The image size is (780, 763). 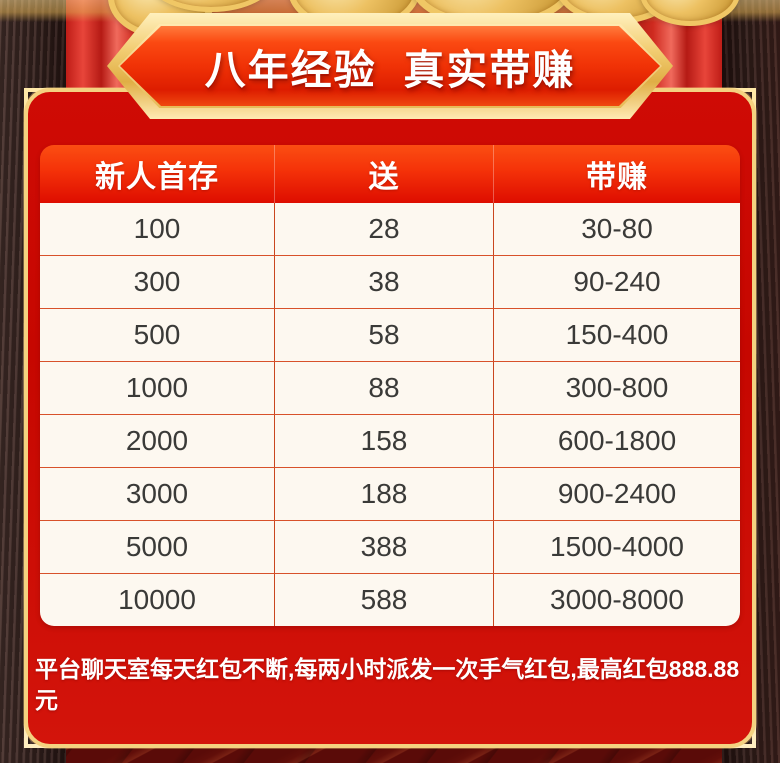 I want to click on table-header-row: 新人首存 送 带赚, so click(x=390, y=174).